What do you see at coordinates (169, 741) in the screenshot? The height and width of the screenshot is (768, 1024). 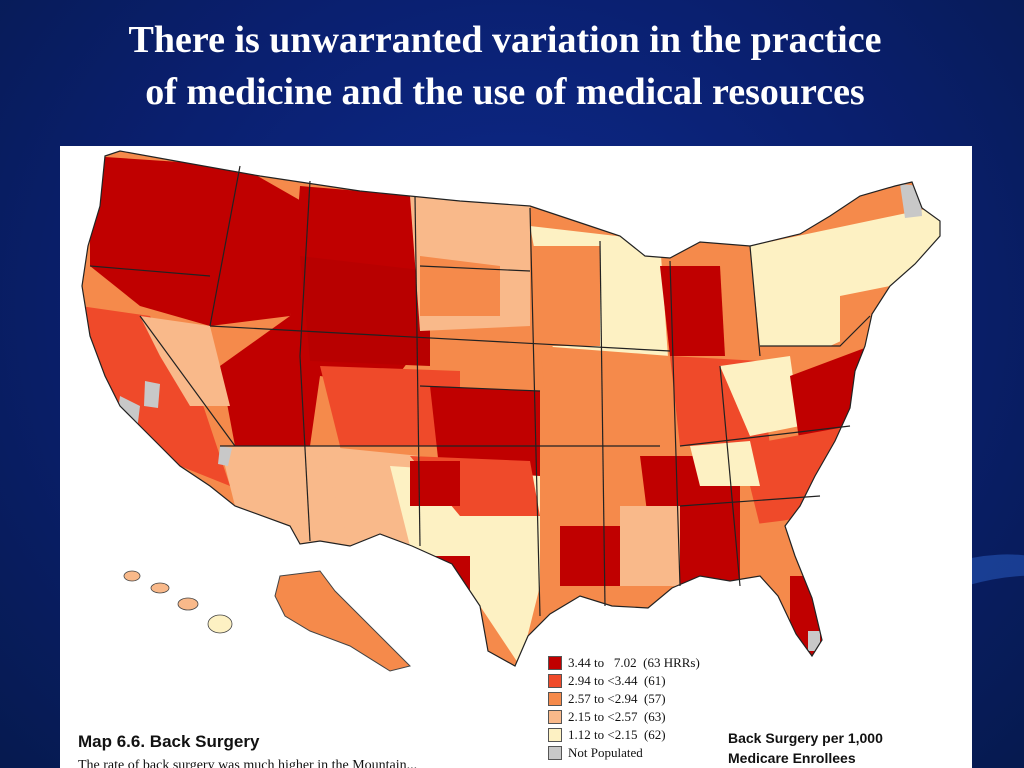 I see `map-caption: Map 6.6. Back Surgery` at bounding box center [169, 741].